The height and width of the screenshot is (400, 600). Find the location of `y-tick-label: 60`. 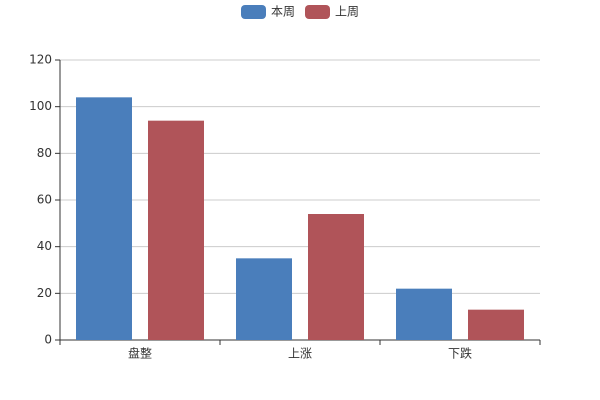

y-tick-label: 60 is located at coordinates (44, 200).